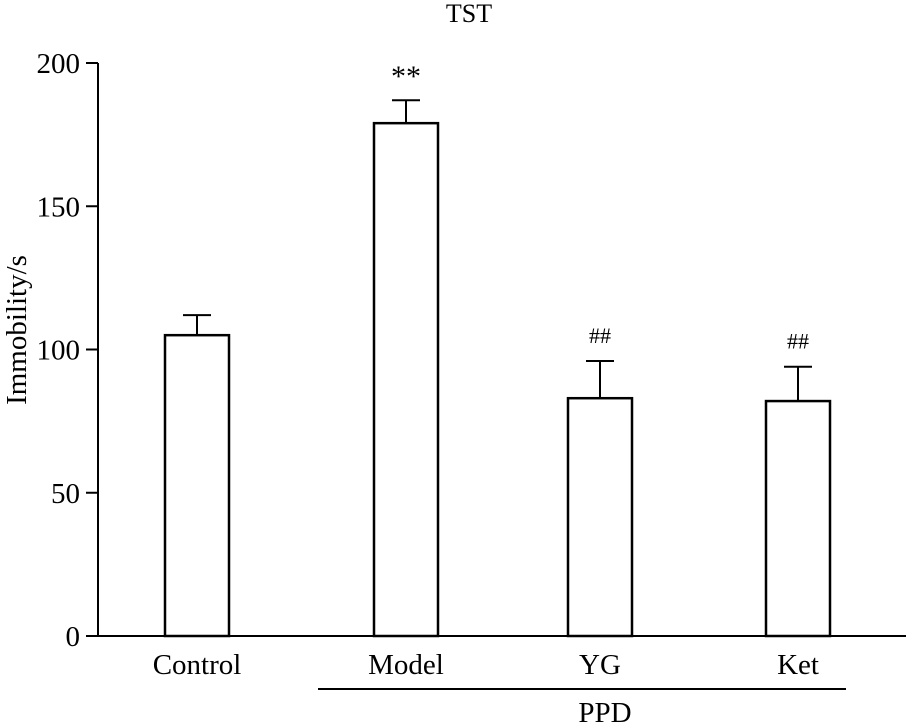 This screenshot has height=725, width=917. Describe the element at coordinates (798, 665) in the screenshot. I see `category-label: Ket` at that location.